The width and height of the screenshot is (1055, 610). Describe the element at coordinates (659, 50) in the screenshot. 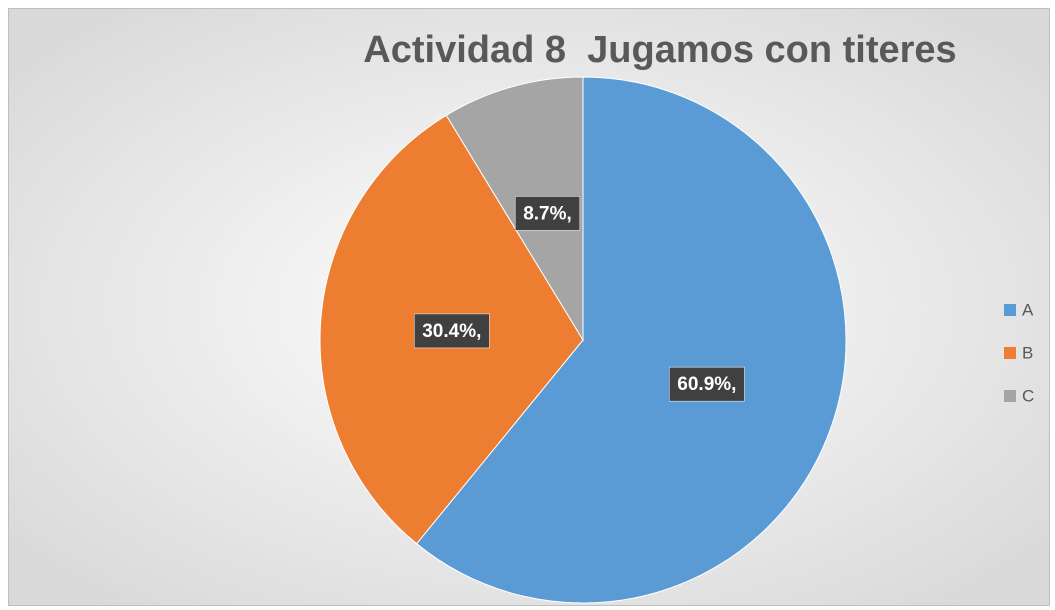

I see `chart-title: Actividad 8 Jugamos con titeres` at that location.